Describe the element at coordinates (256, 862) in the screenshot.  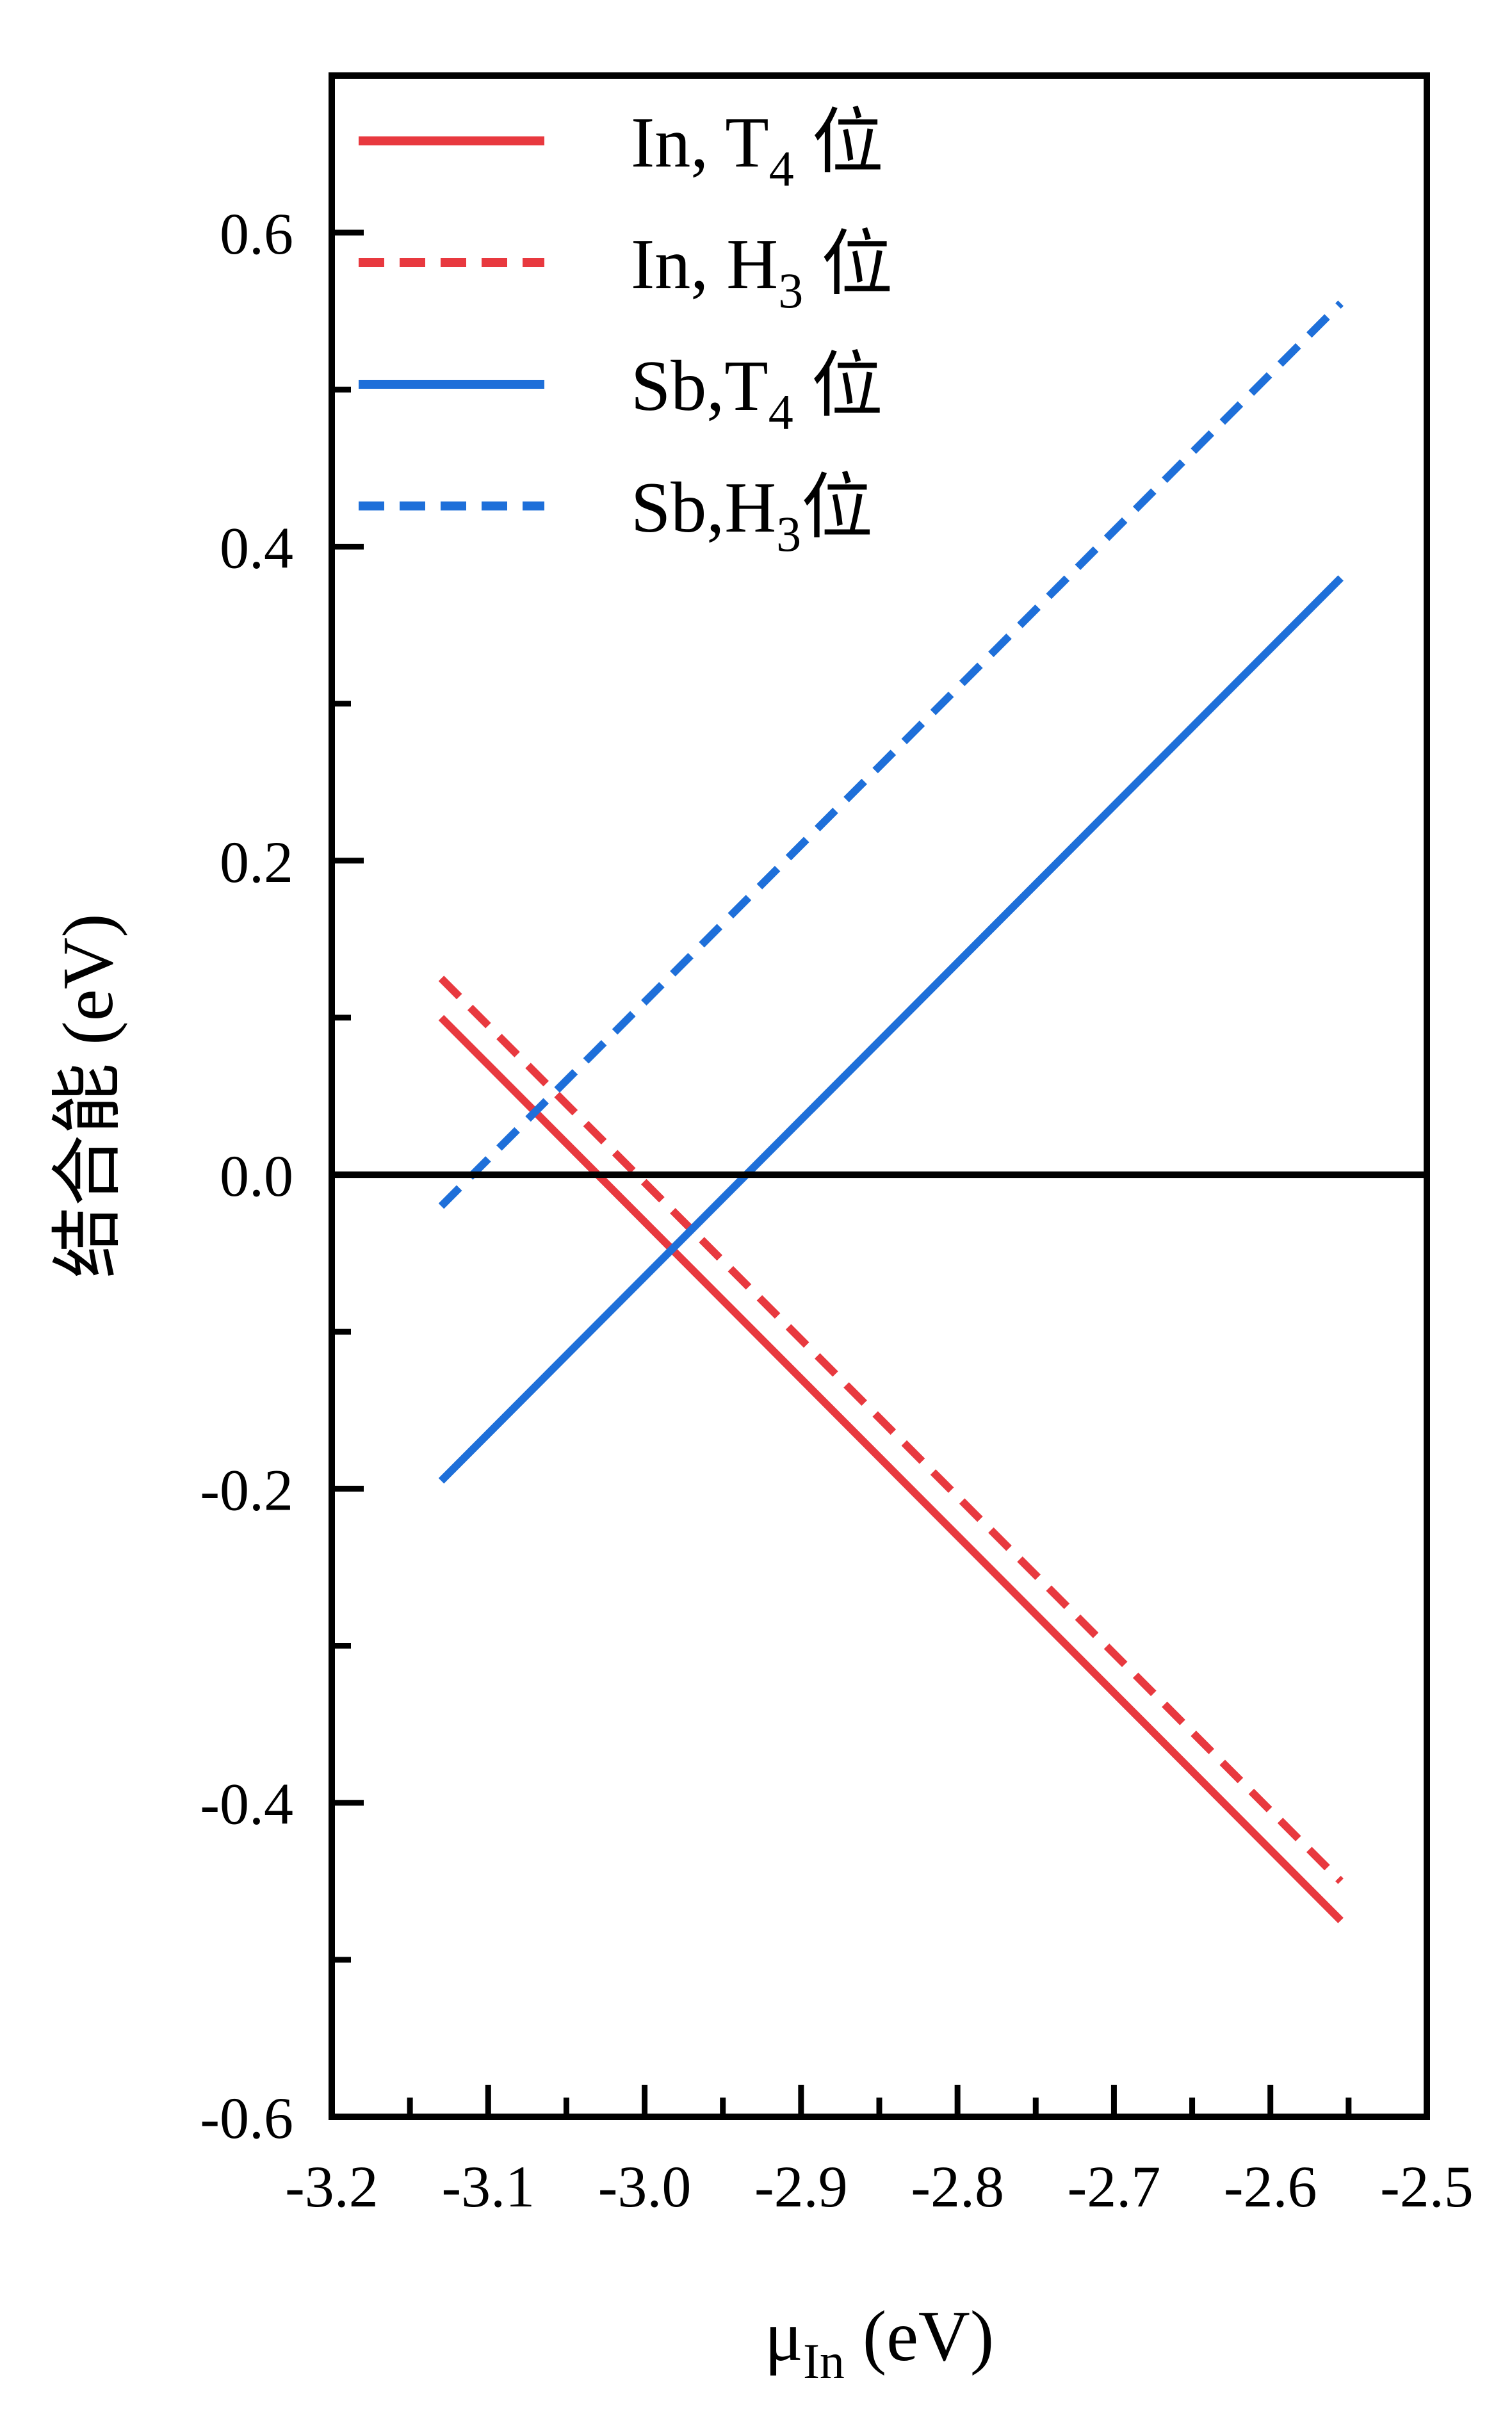
I see `y-tick-label: 0.2` at that location.